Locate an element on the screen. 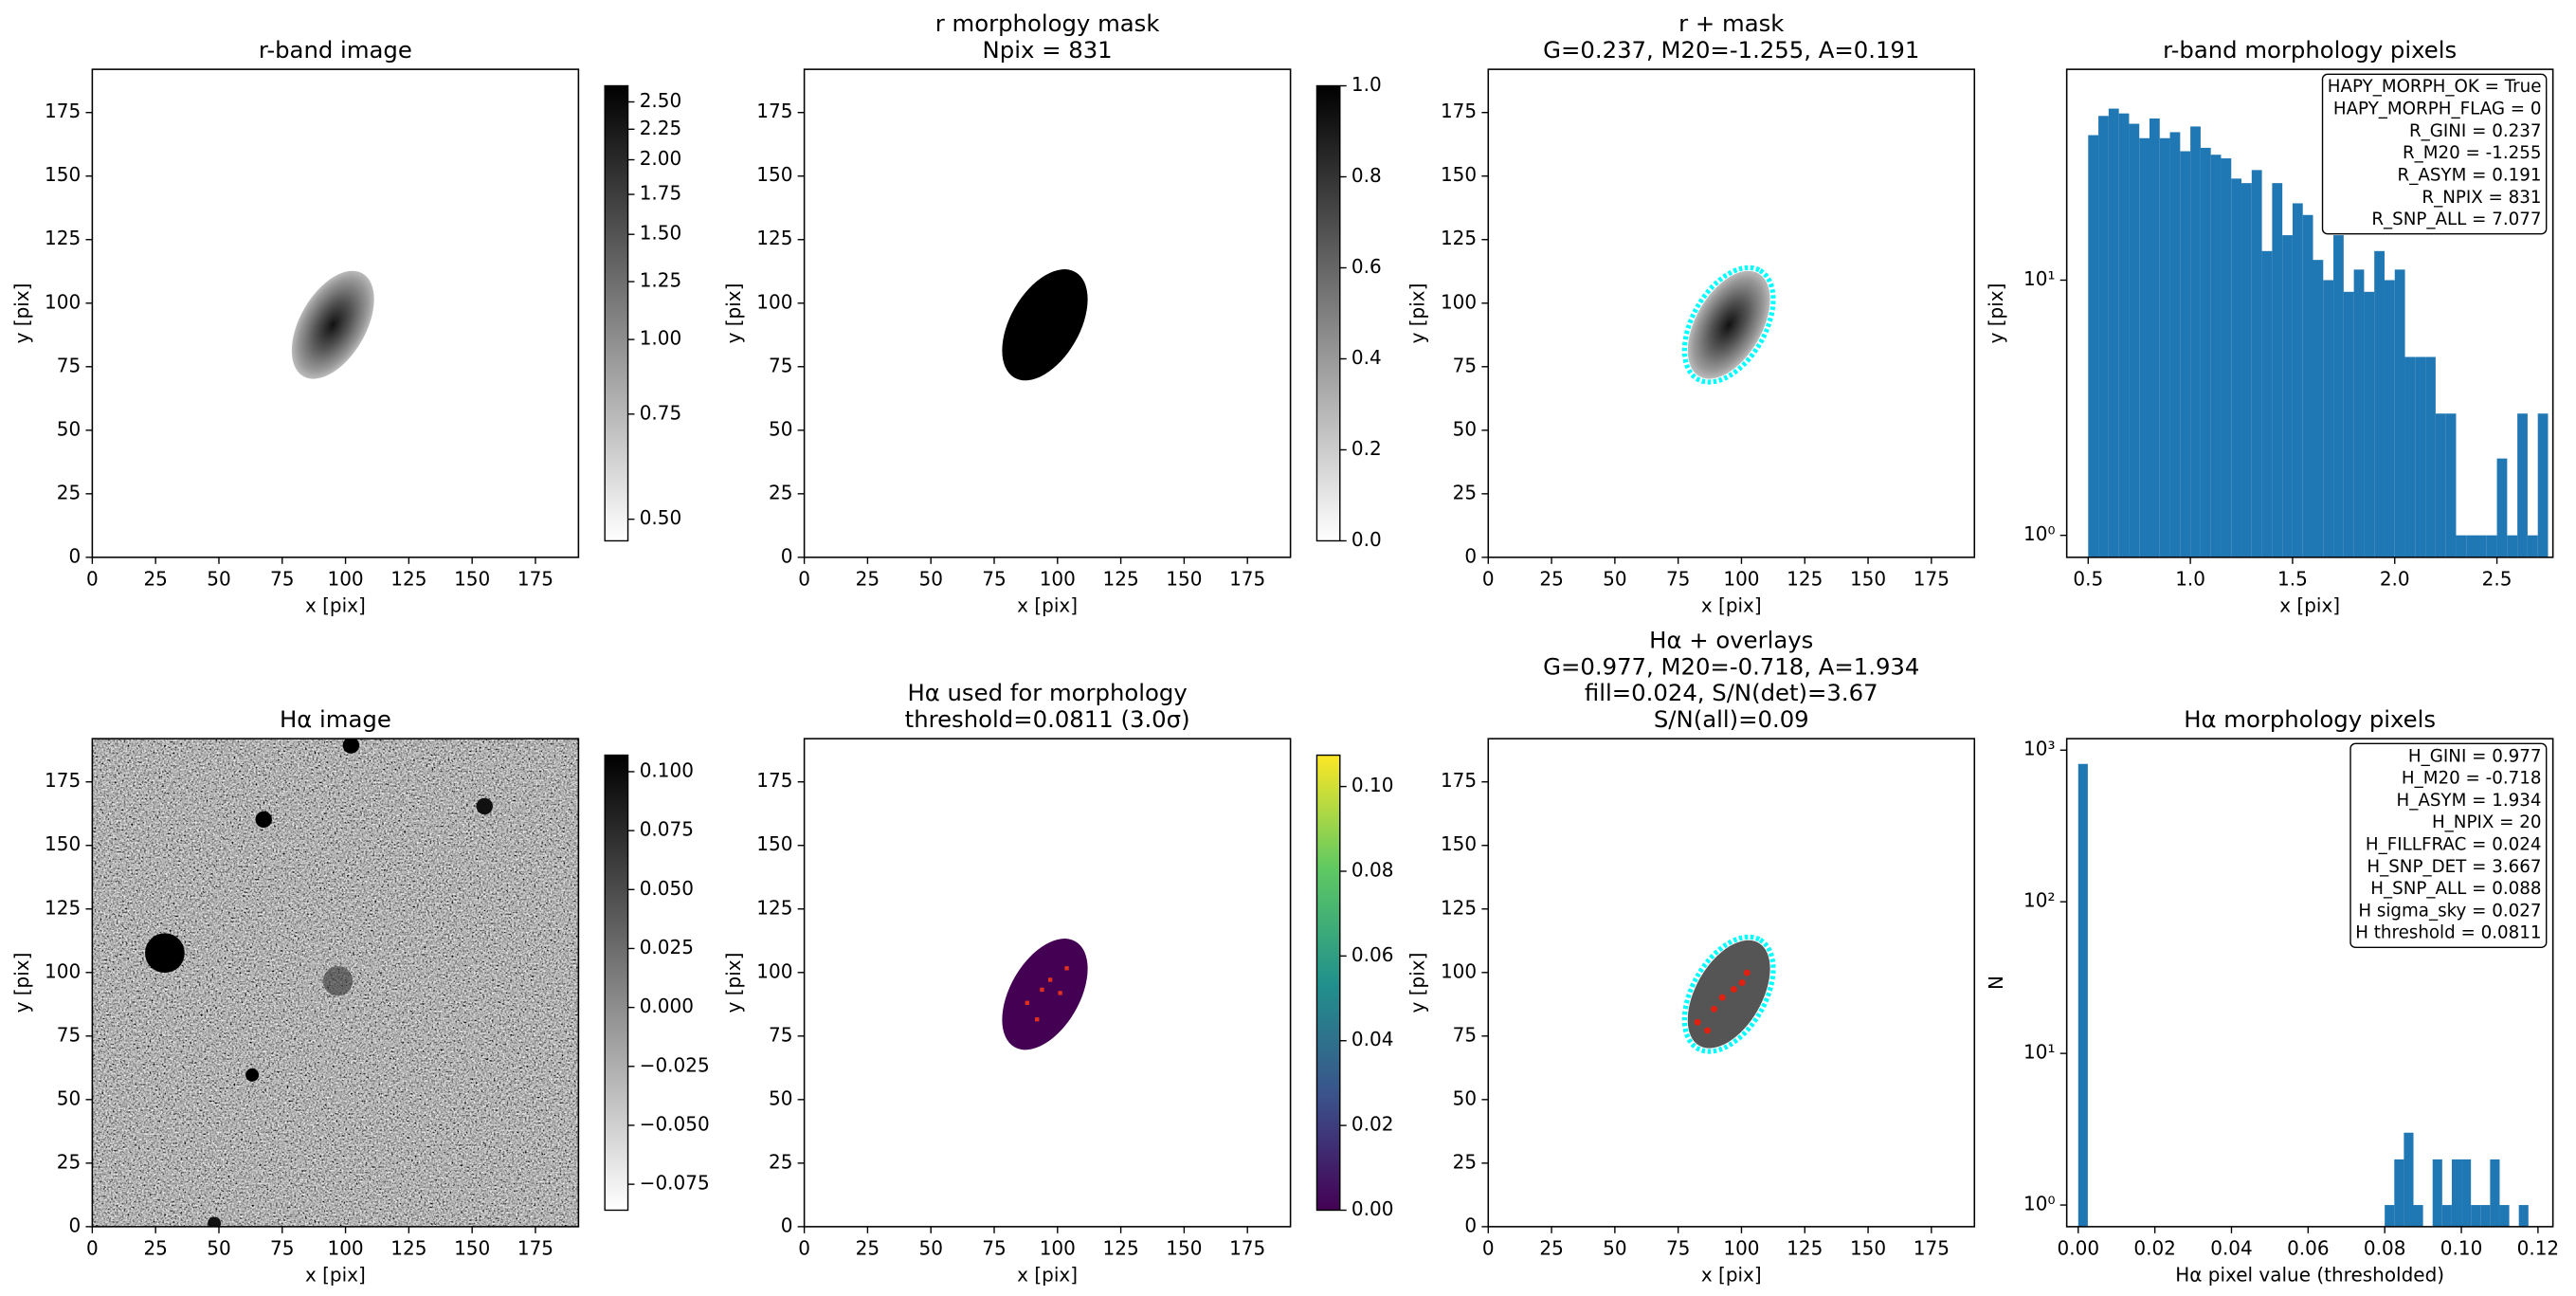  panel-title: G=0.977, M20=-0.718, A=1.934 is located at coordinates (1731, 666).